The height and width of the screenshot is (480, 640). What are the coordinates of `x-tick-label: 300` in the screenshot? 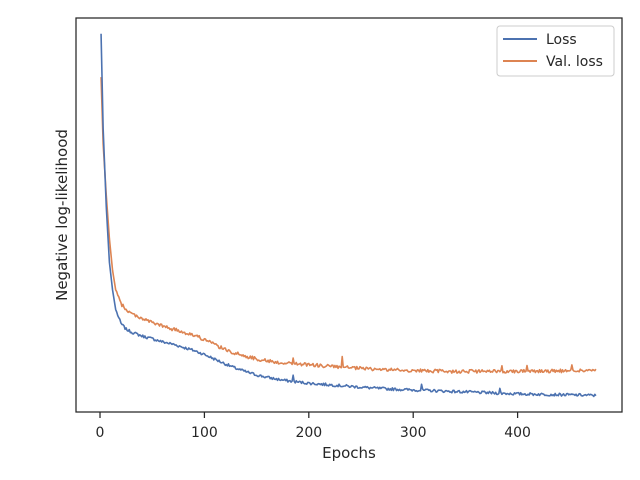 It's located at (413, 433).